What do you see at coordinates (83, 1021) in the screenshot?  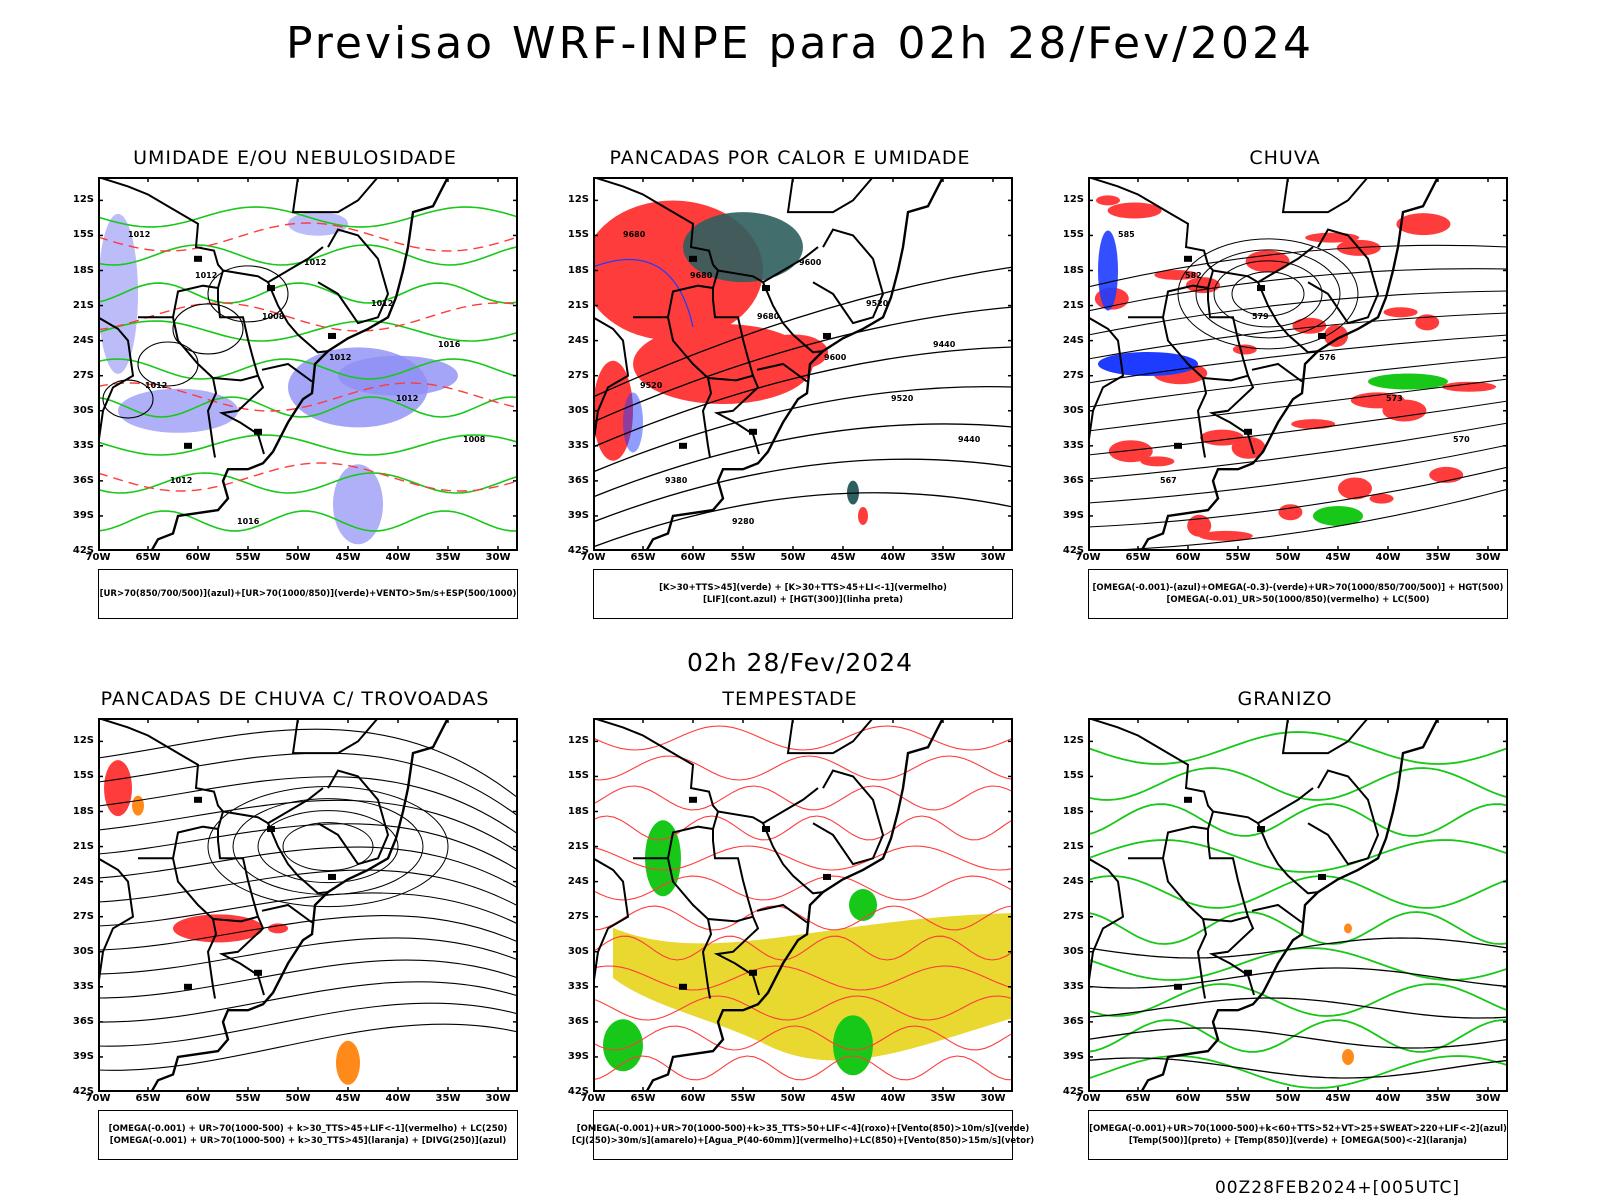 I see `latitude-tick-label: 36S` at bounding box center [83, 1021].